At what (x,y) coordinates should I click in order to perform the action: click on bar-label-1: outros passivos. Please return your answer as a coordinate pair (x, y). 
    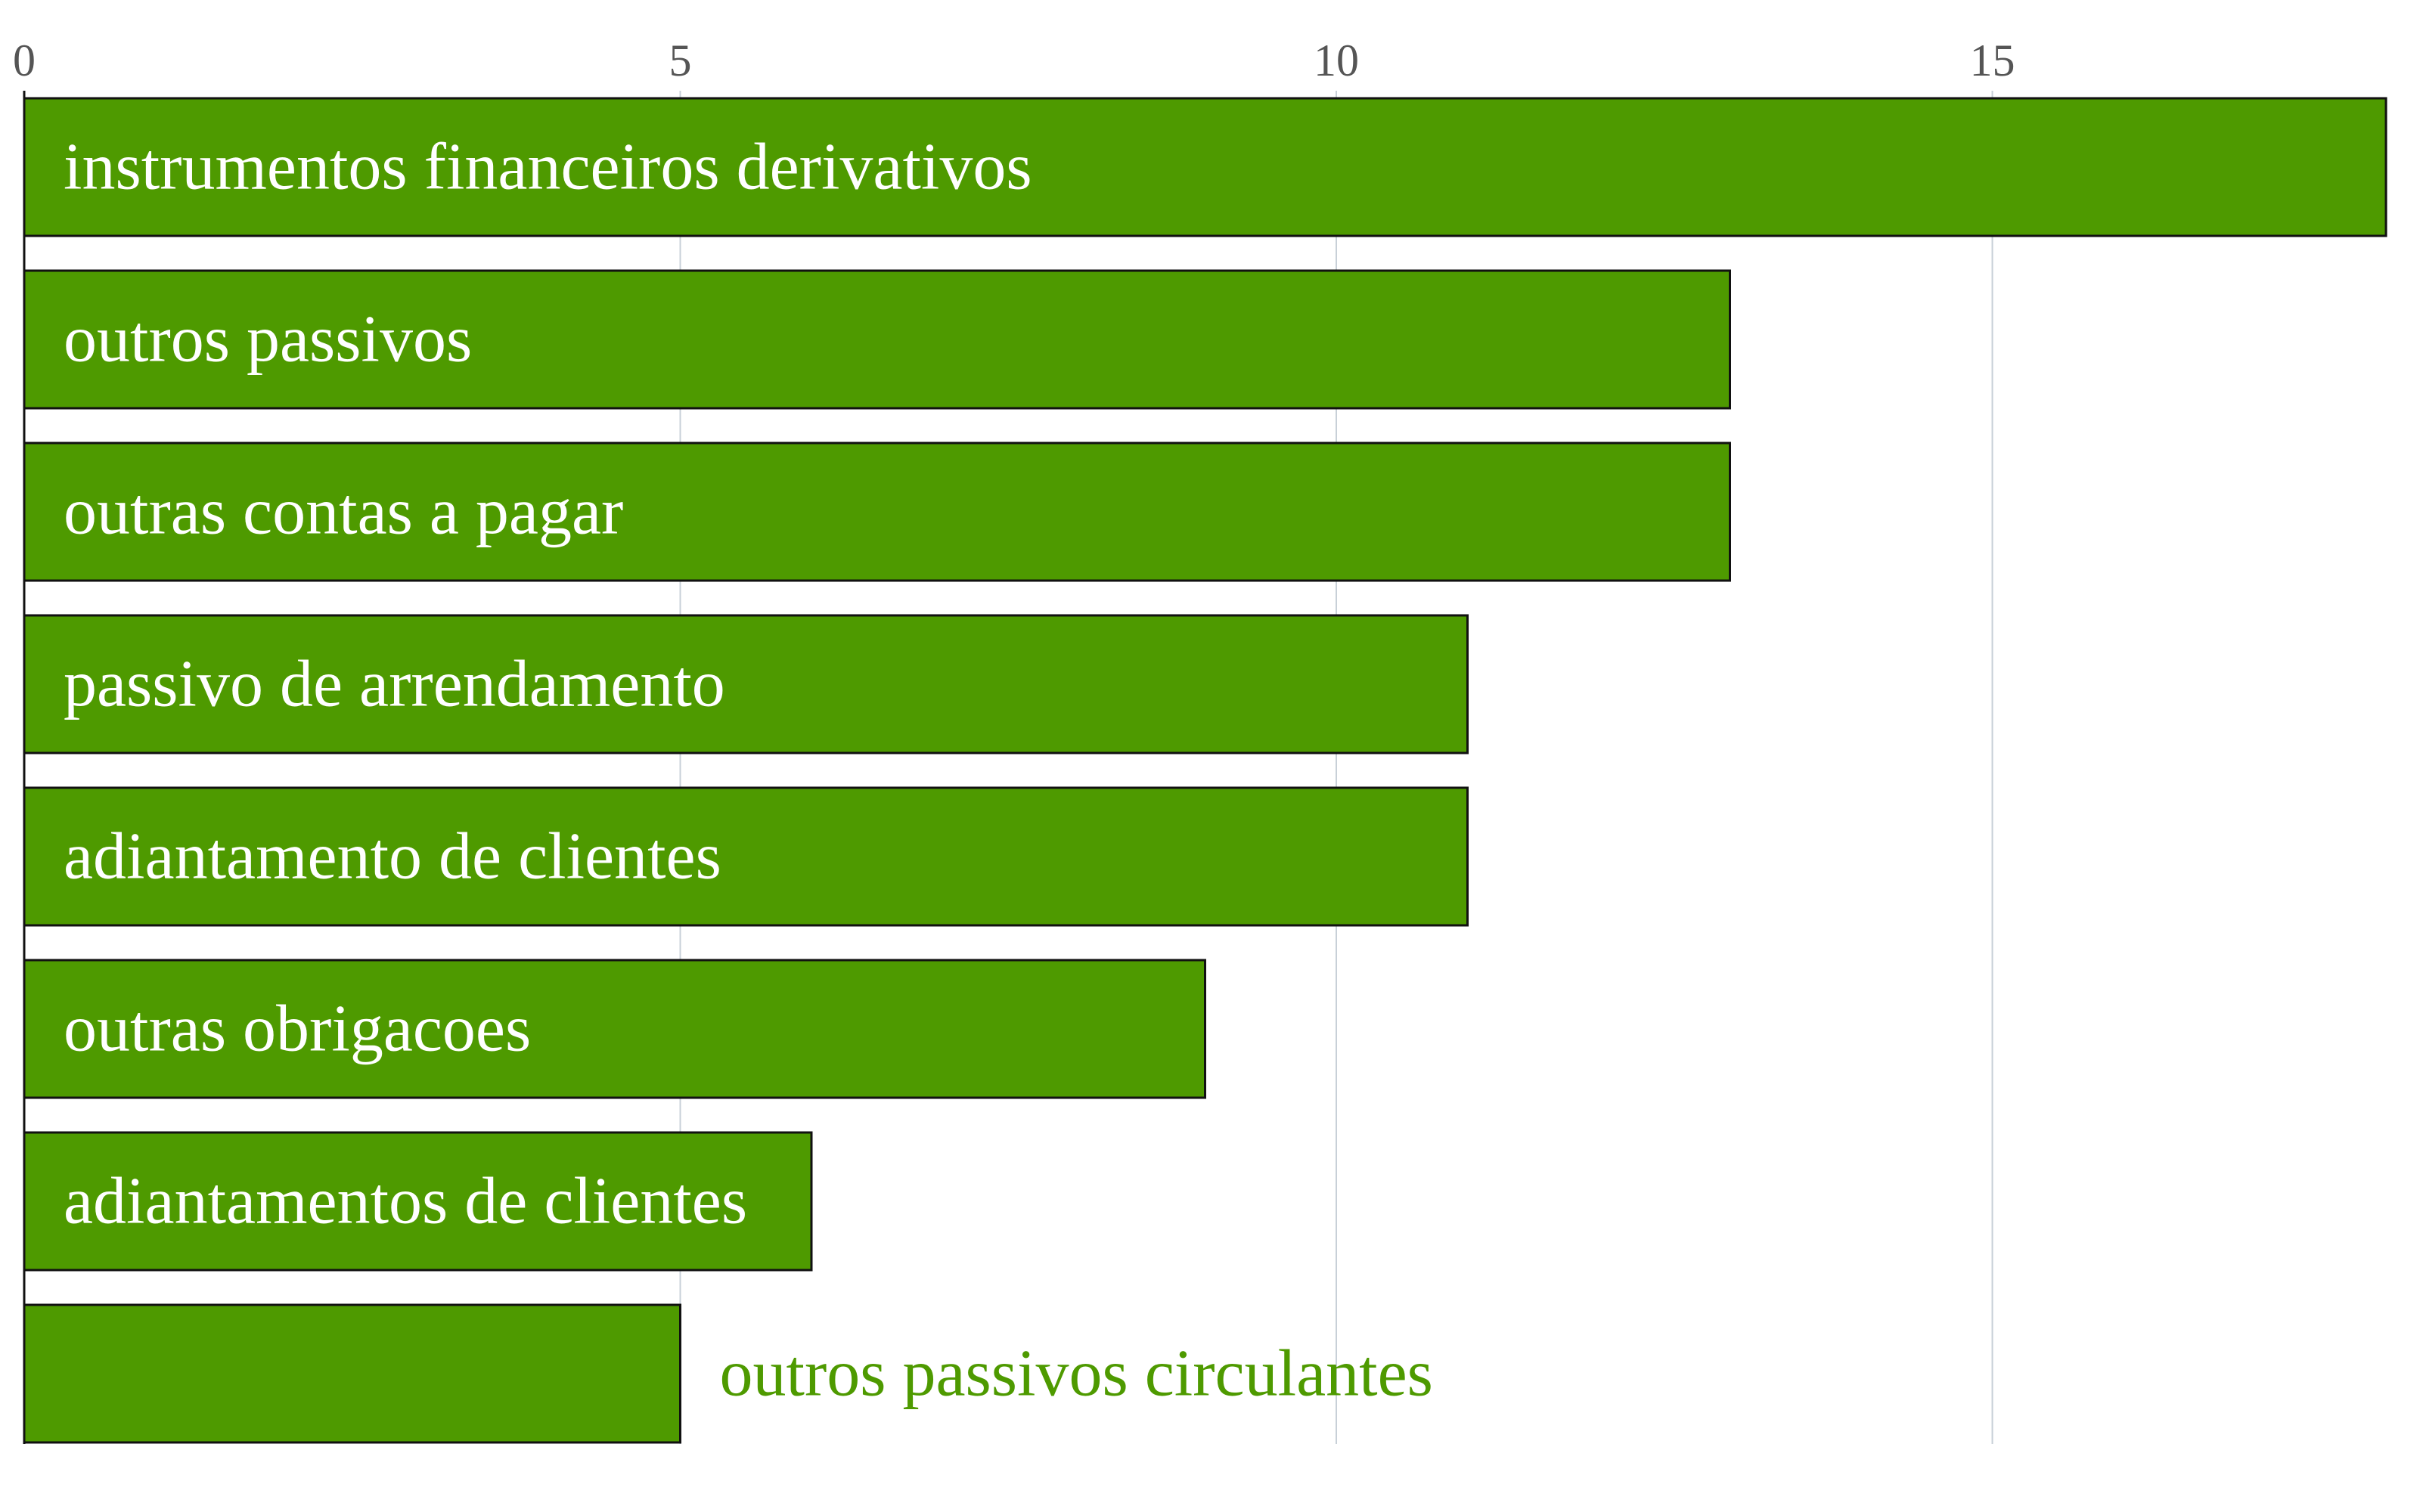
    Looking at the image, I should click on (268, 339).